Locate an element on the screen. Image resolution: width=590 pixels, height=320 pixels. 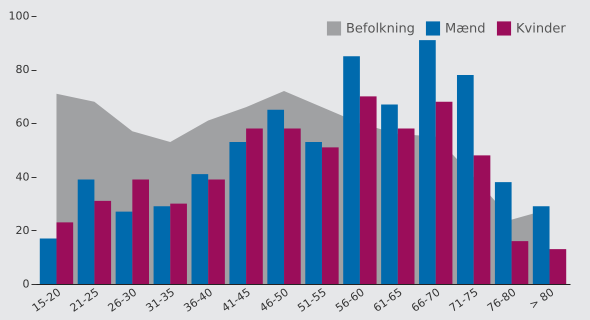
legend-label: Mænd is located at coordinates (465, 28).